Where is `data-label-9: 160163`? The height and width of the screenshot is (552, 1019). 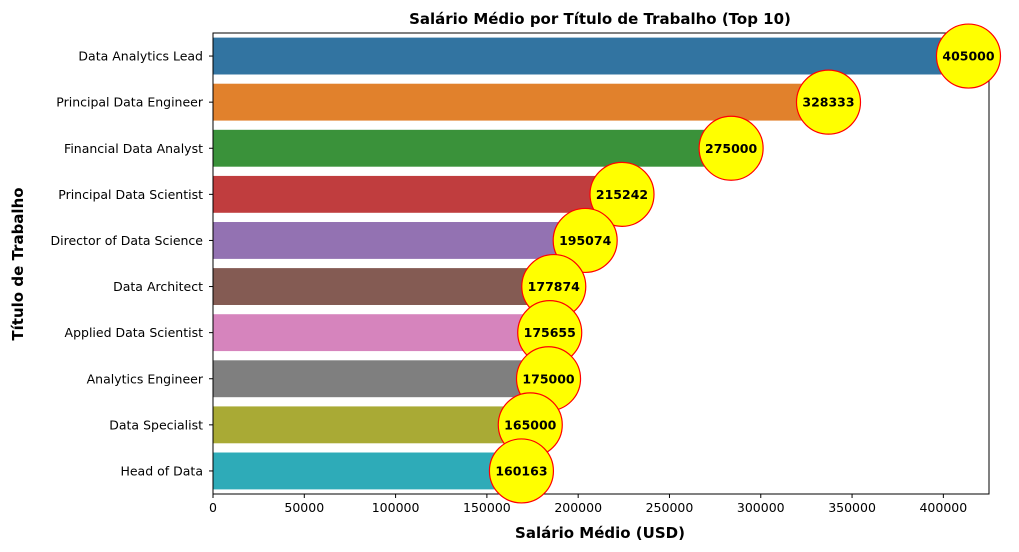 data-label-9: 160163 is located at coordinates (521, 470).